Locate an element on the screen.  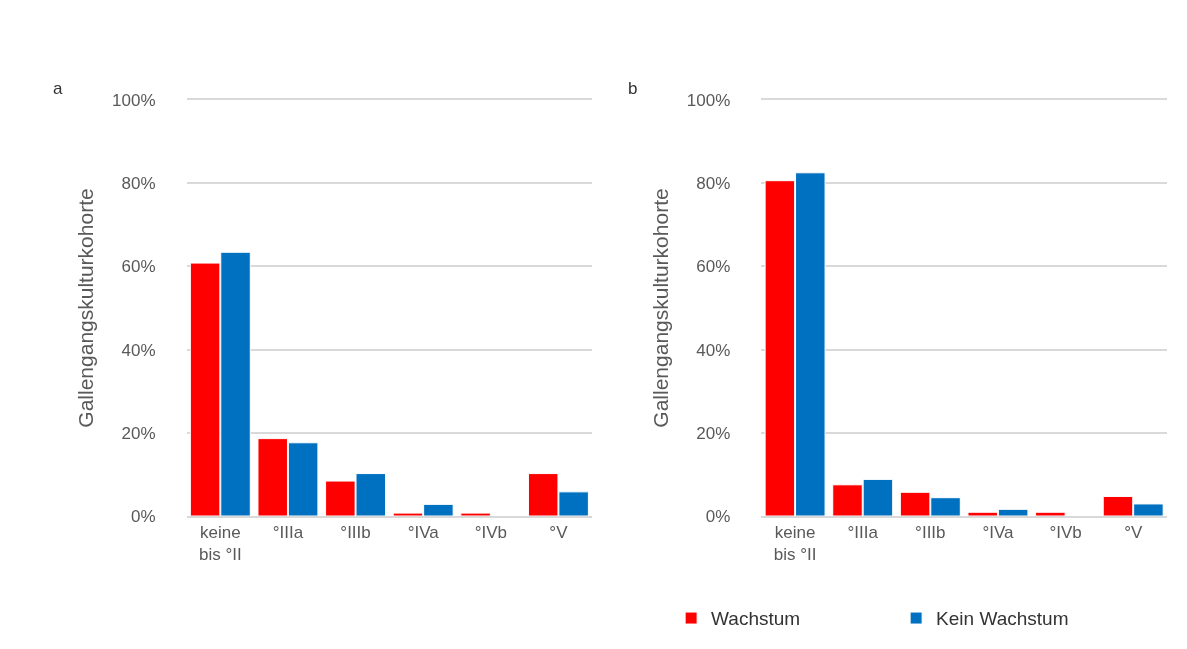
legend-label: Kein Wachstum is located at coordinates (1002, 619).